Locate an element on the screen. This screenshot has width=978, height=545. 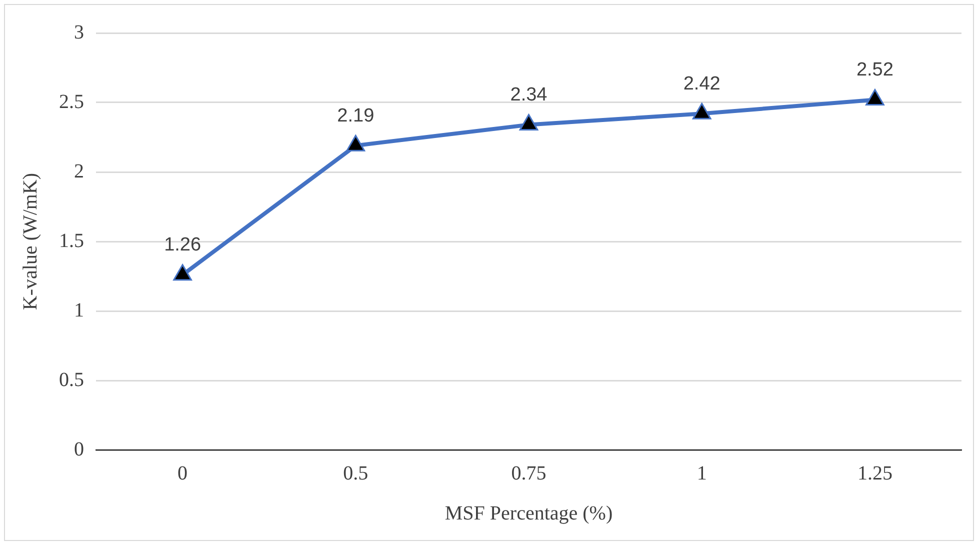
data-label: 1.26 is located at coordinates (183, 245).